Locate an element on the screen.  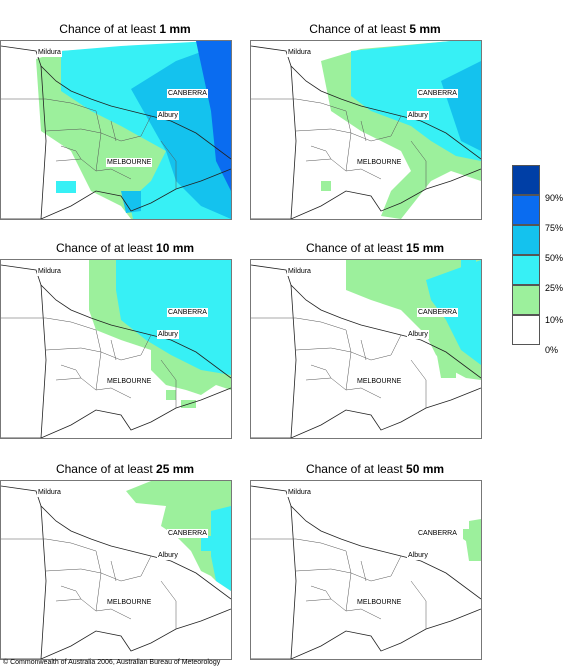
panel-title: Chance of at least 10 mm is located at coordinates (125, 248).